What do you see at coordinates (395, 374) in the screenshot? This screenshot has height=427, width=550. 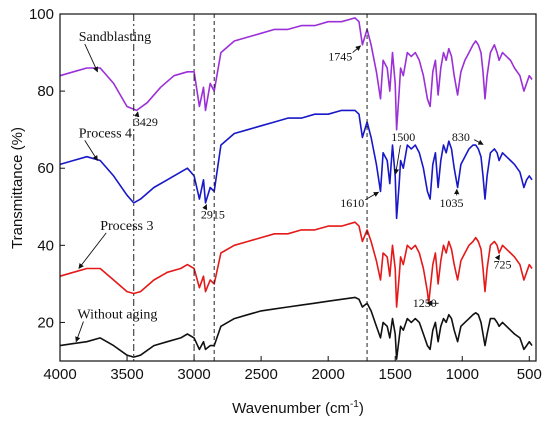 I see `x-tick-label-1500: 1500` at bounding box center [395, 374].